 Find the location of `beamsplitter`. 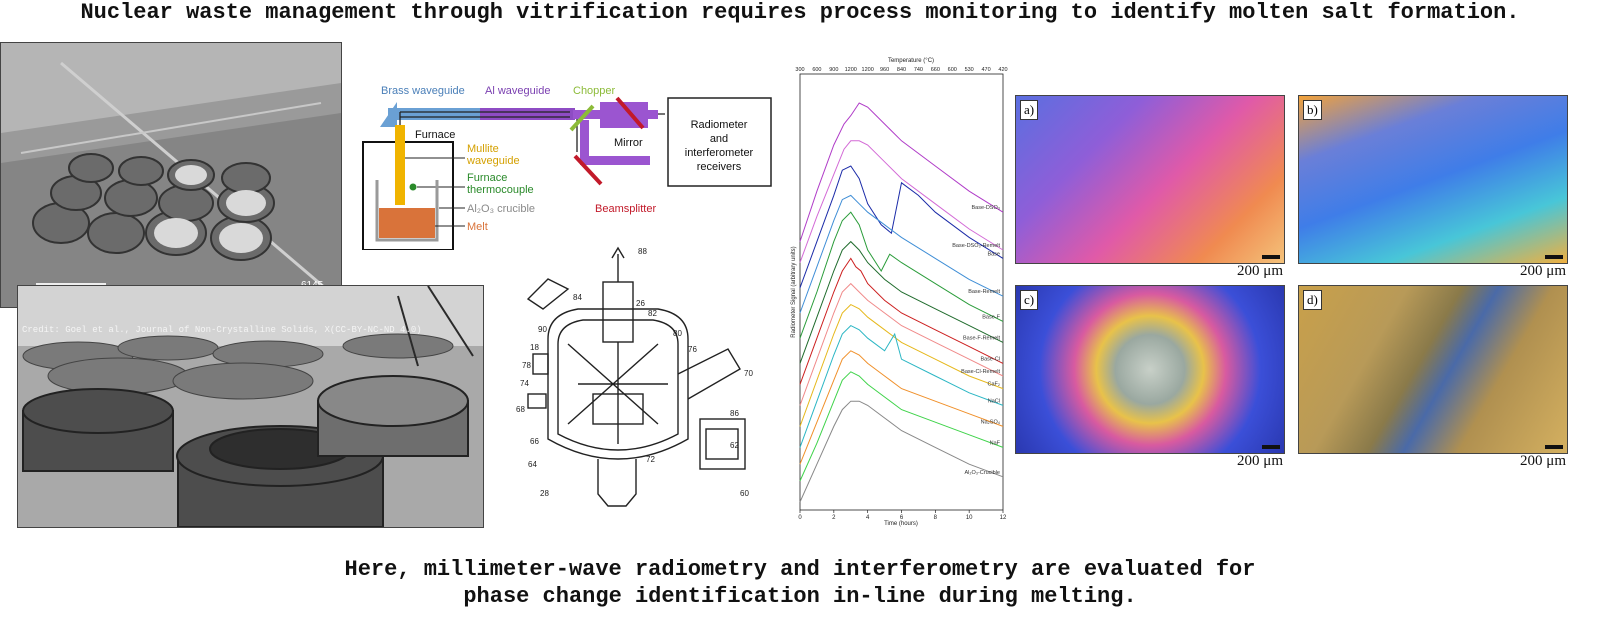

beamsplitter is located at coordinates (588, 170).